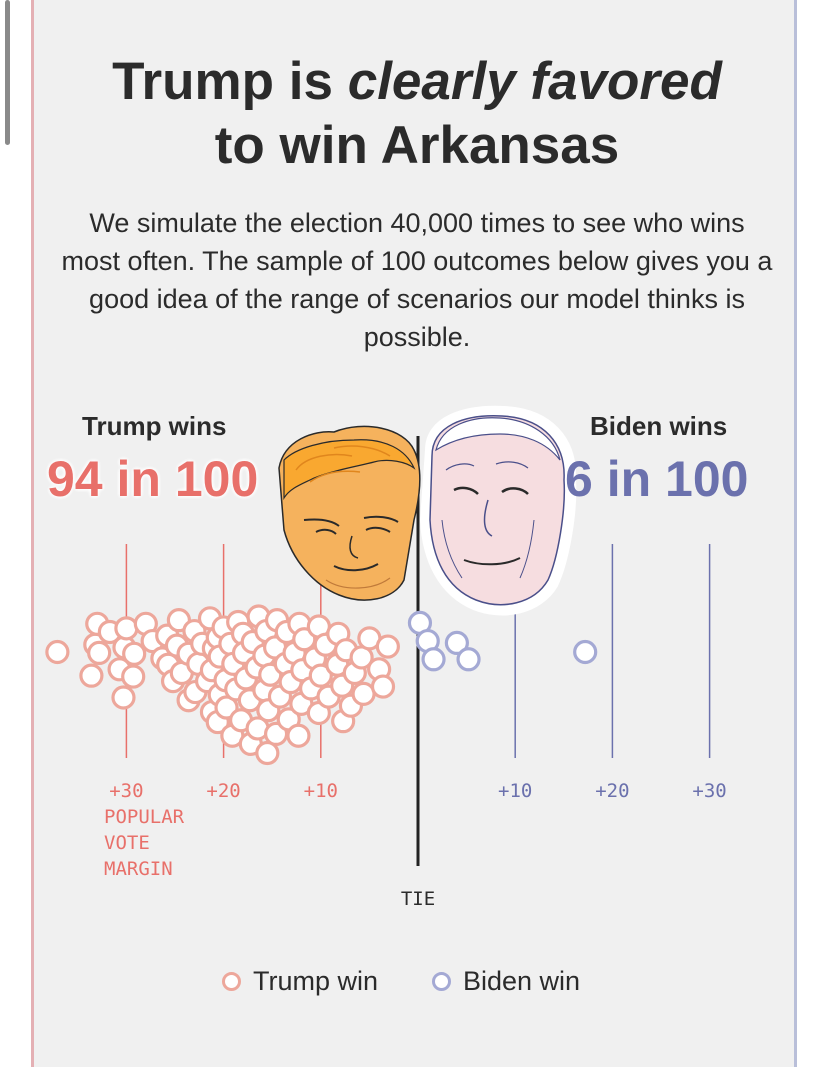  I want to click on biden-wins-count: 6 in 100, so click(657, 479).